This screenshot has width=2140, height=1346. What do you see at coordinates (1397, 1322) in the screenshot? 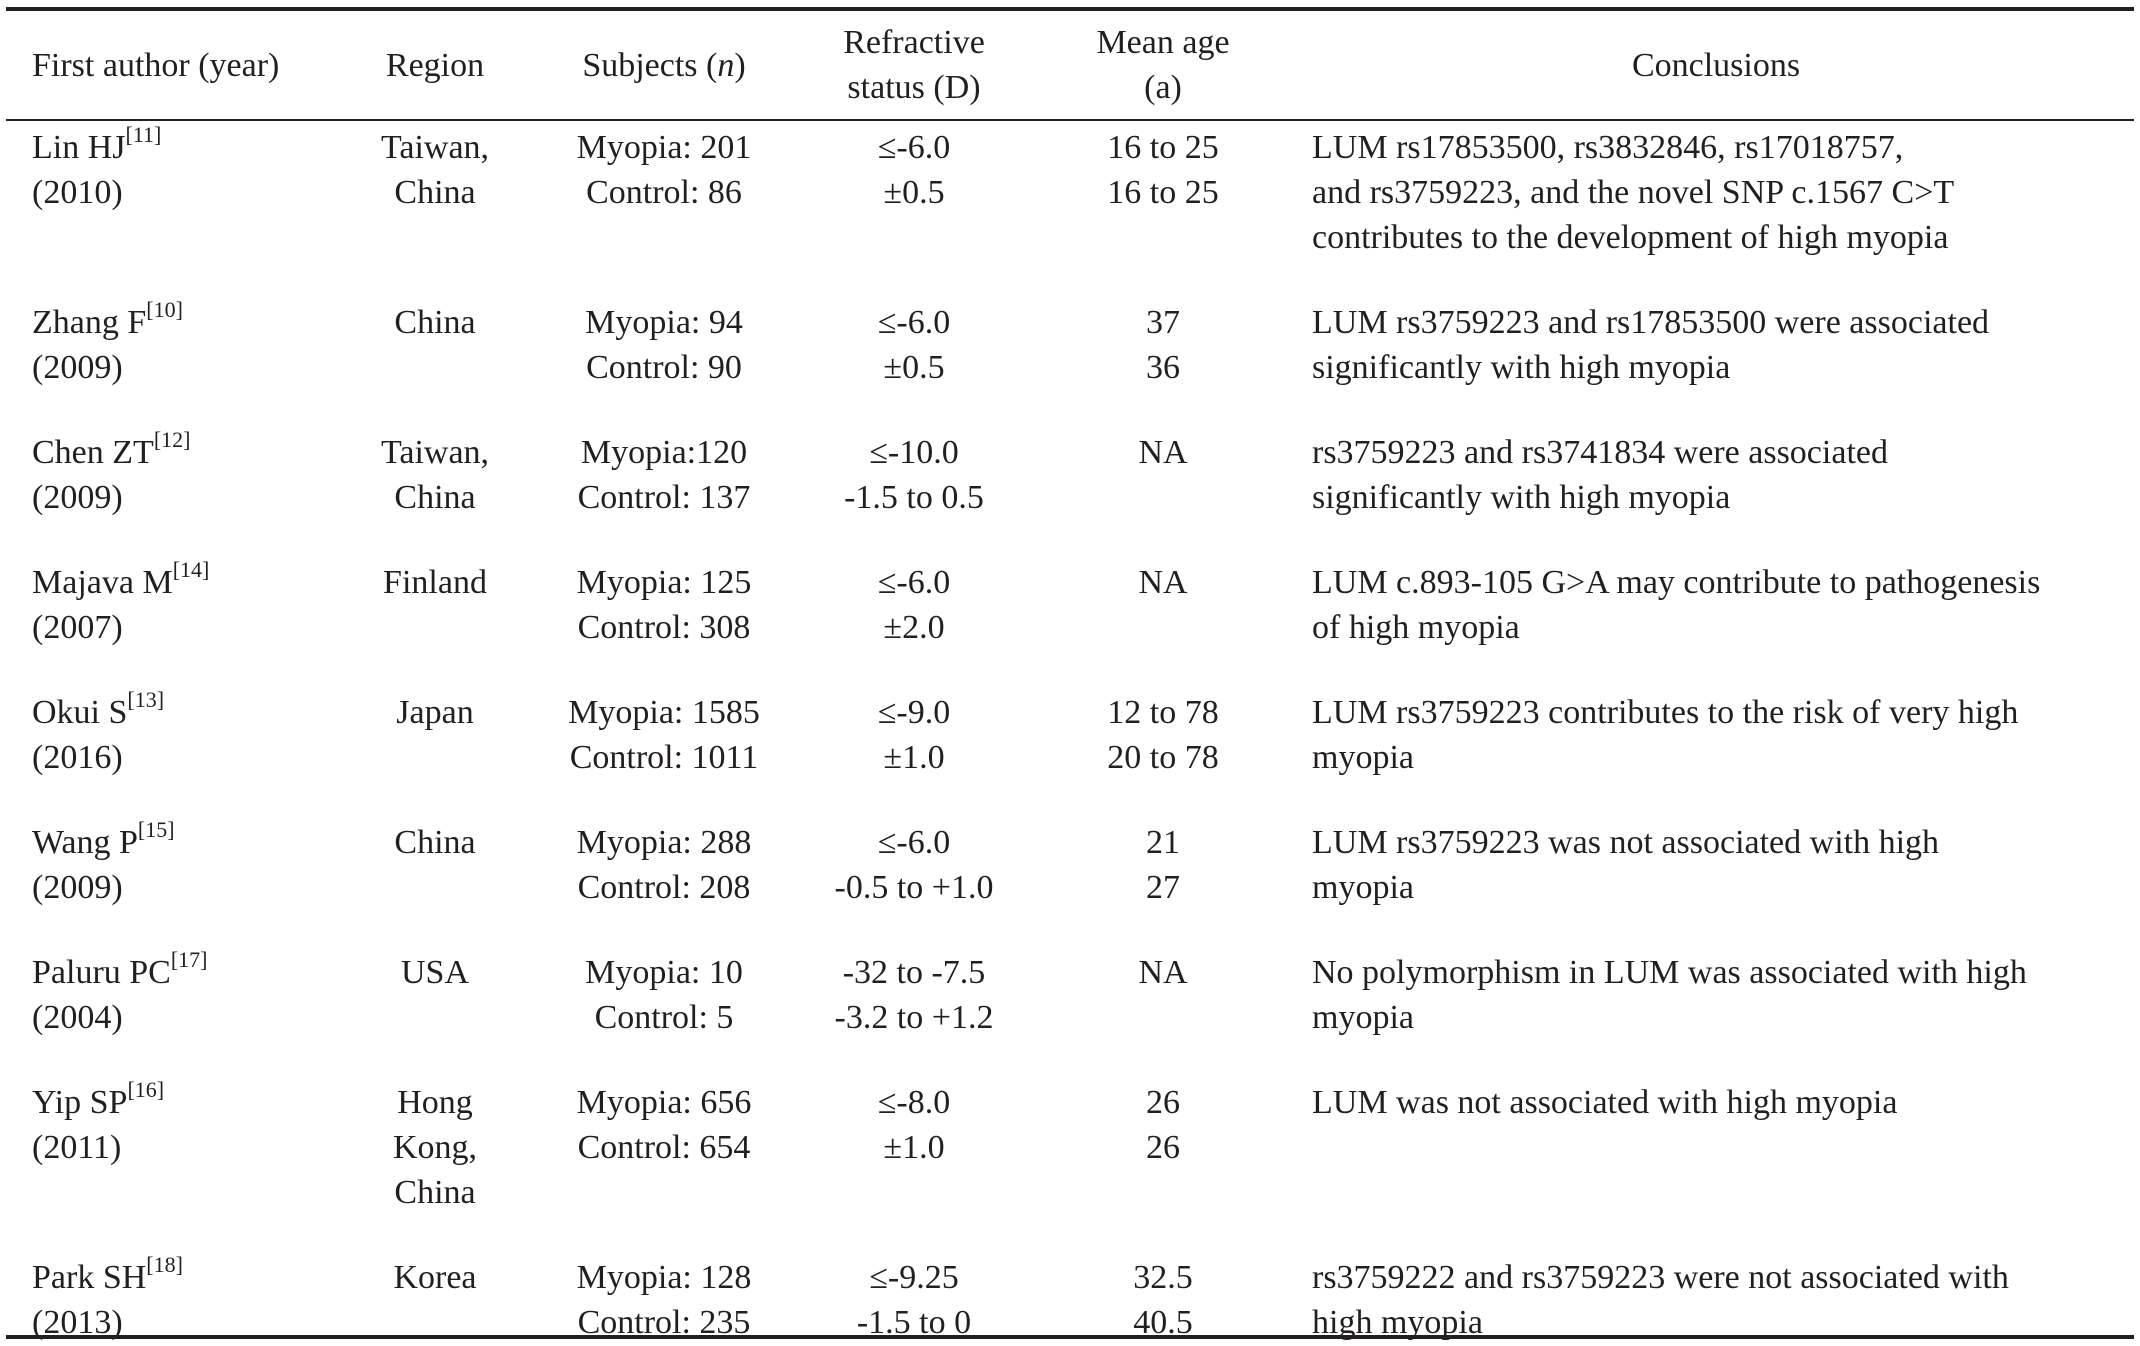
I see `conclusion-line: high myopia` at bounding box center [1397, 1322].